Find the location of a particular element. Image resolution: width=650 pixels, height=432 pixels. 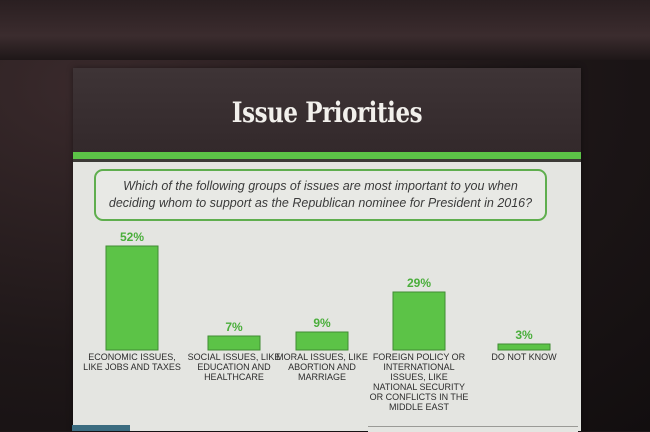

slide-title: Issue Priorities is located at coordinates (327, 112).